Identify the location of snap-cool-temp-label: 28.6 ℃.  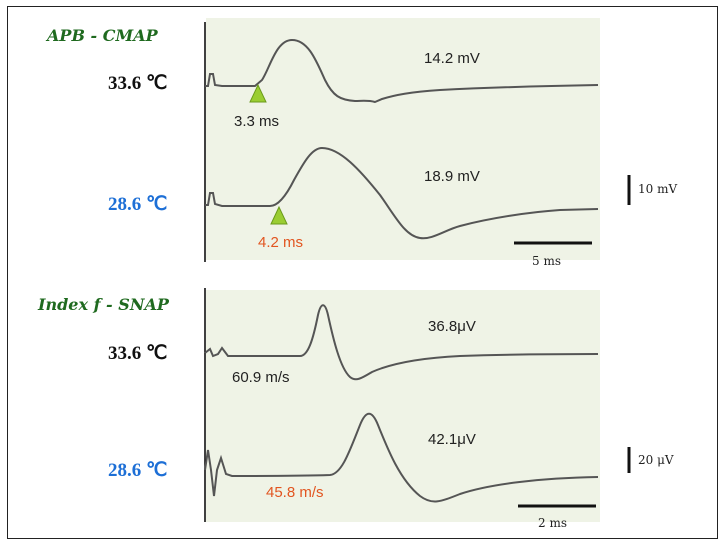
(138, 470).